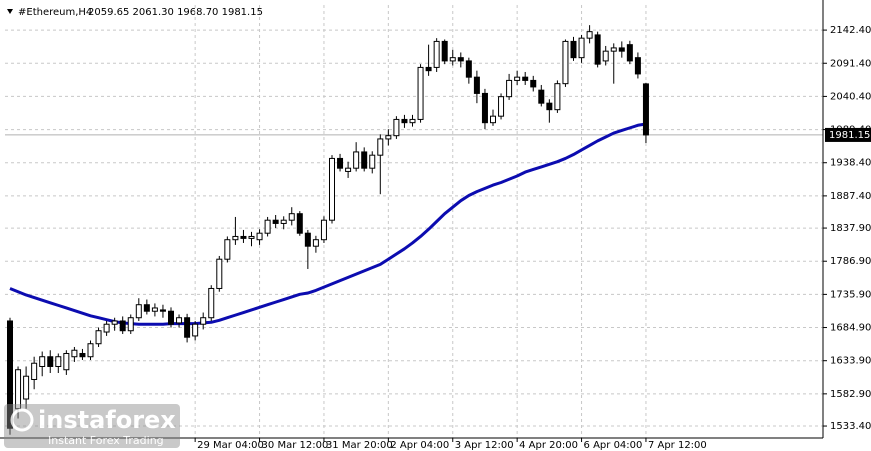 The height and width of the screenshot is (451, 871). Describe the element at coordinates (175, 12) in the screenshot. I see `ohlc-readout: 2059.65 2061.30 1968.70 1981.15` at that location.